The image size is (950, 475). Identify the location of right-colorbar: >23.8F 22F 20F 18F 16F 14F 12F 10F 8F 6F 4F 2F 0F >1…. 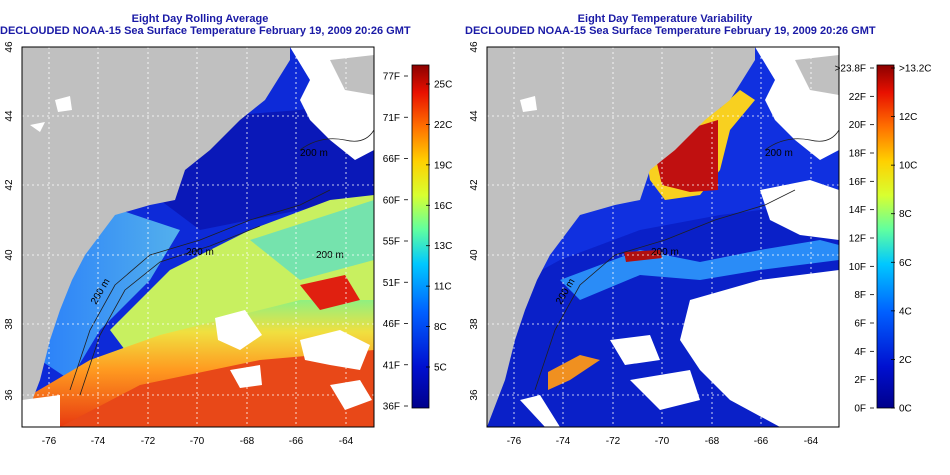
(883, 239).